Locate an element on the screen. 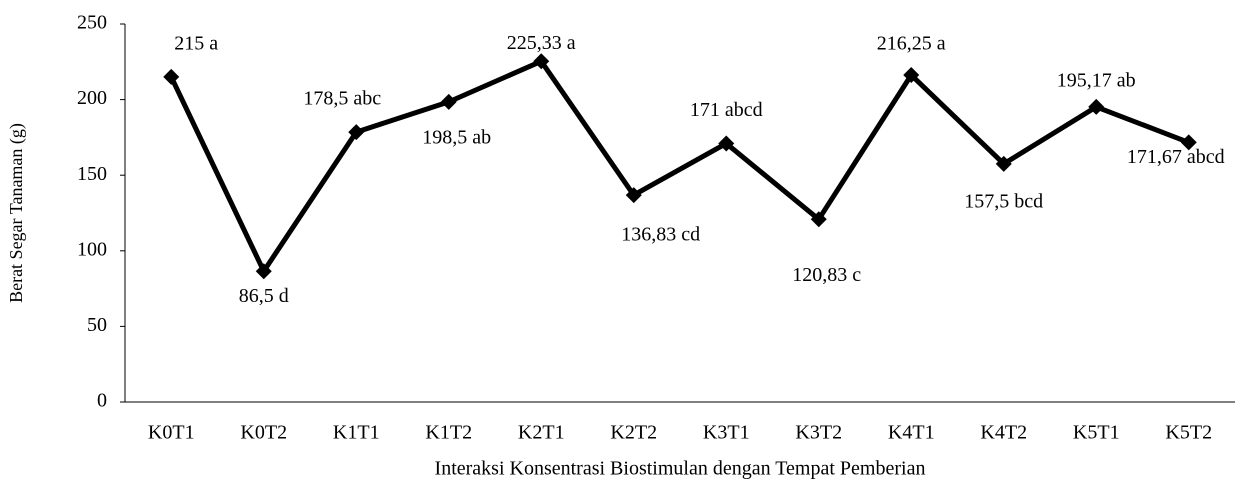 The width and height of the screenshot is (1248, 484). x-tick-label: K3T2 is located at coordinates (818, 433).